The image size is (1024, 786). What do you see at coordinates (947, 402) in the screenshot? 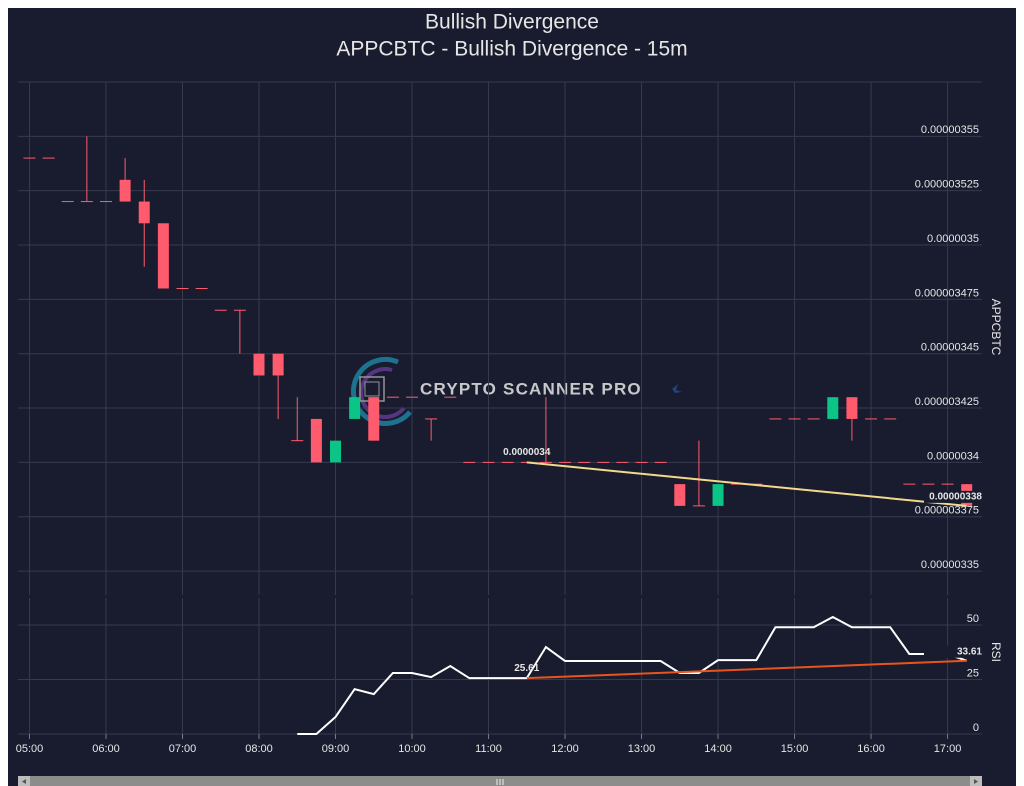
I see `y-tick-label: 0.000003425` at bounding box center [947, 402].